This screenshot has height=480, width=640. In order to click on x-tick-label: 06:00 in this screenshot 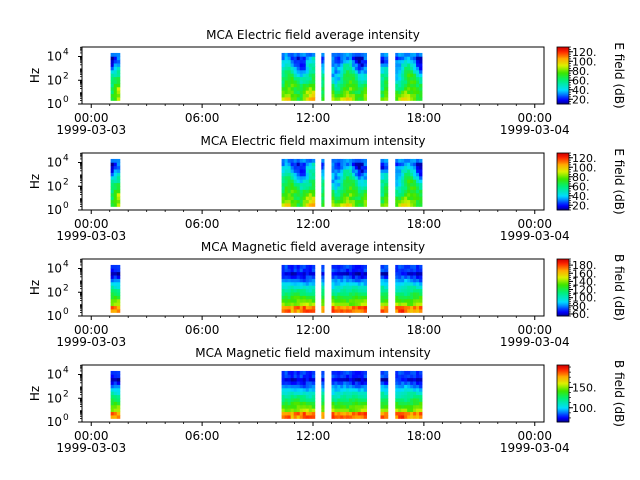, I will do `click(202, 330)`.